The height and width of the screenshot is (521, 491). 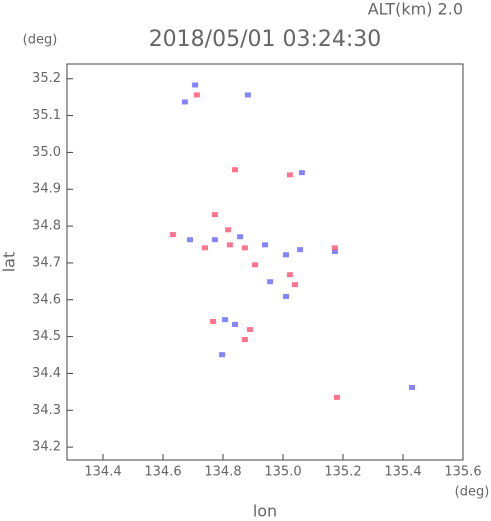 What do you see at coordinates (46, 189) in the screenshot?
I see `y-tick-label: 34.9` at bounding box center [46, 189].